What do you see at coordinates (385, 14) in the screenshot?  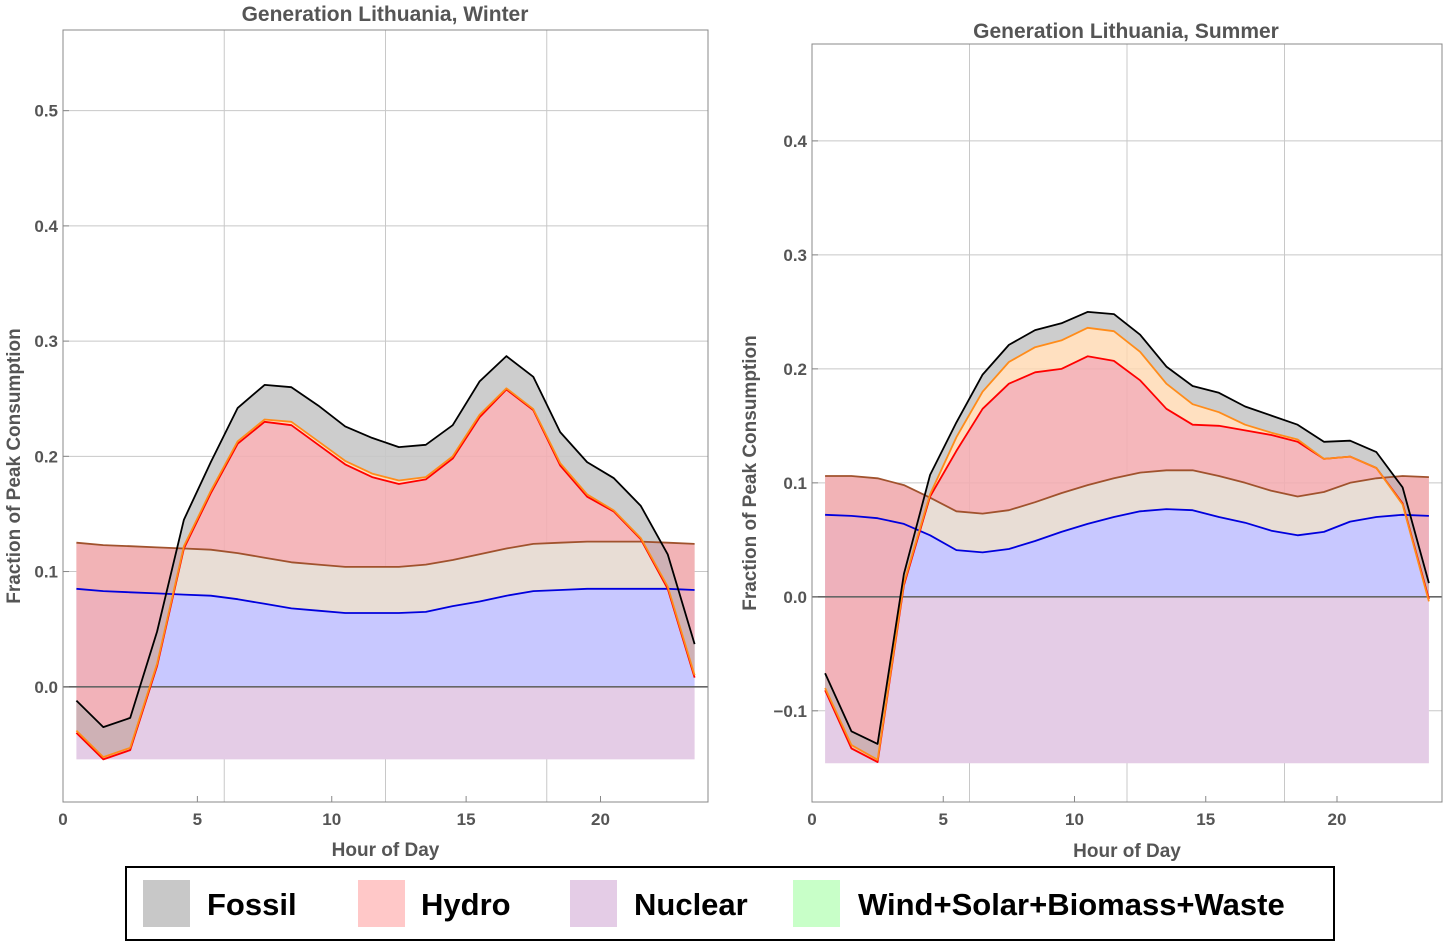 I see `chart-title: Generation Lithuania, Winter` at bounding box center [385, 14].